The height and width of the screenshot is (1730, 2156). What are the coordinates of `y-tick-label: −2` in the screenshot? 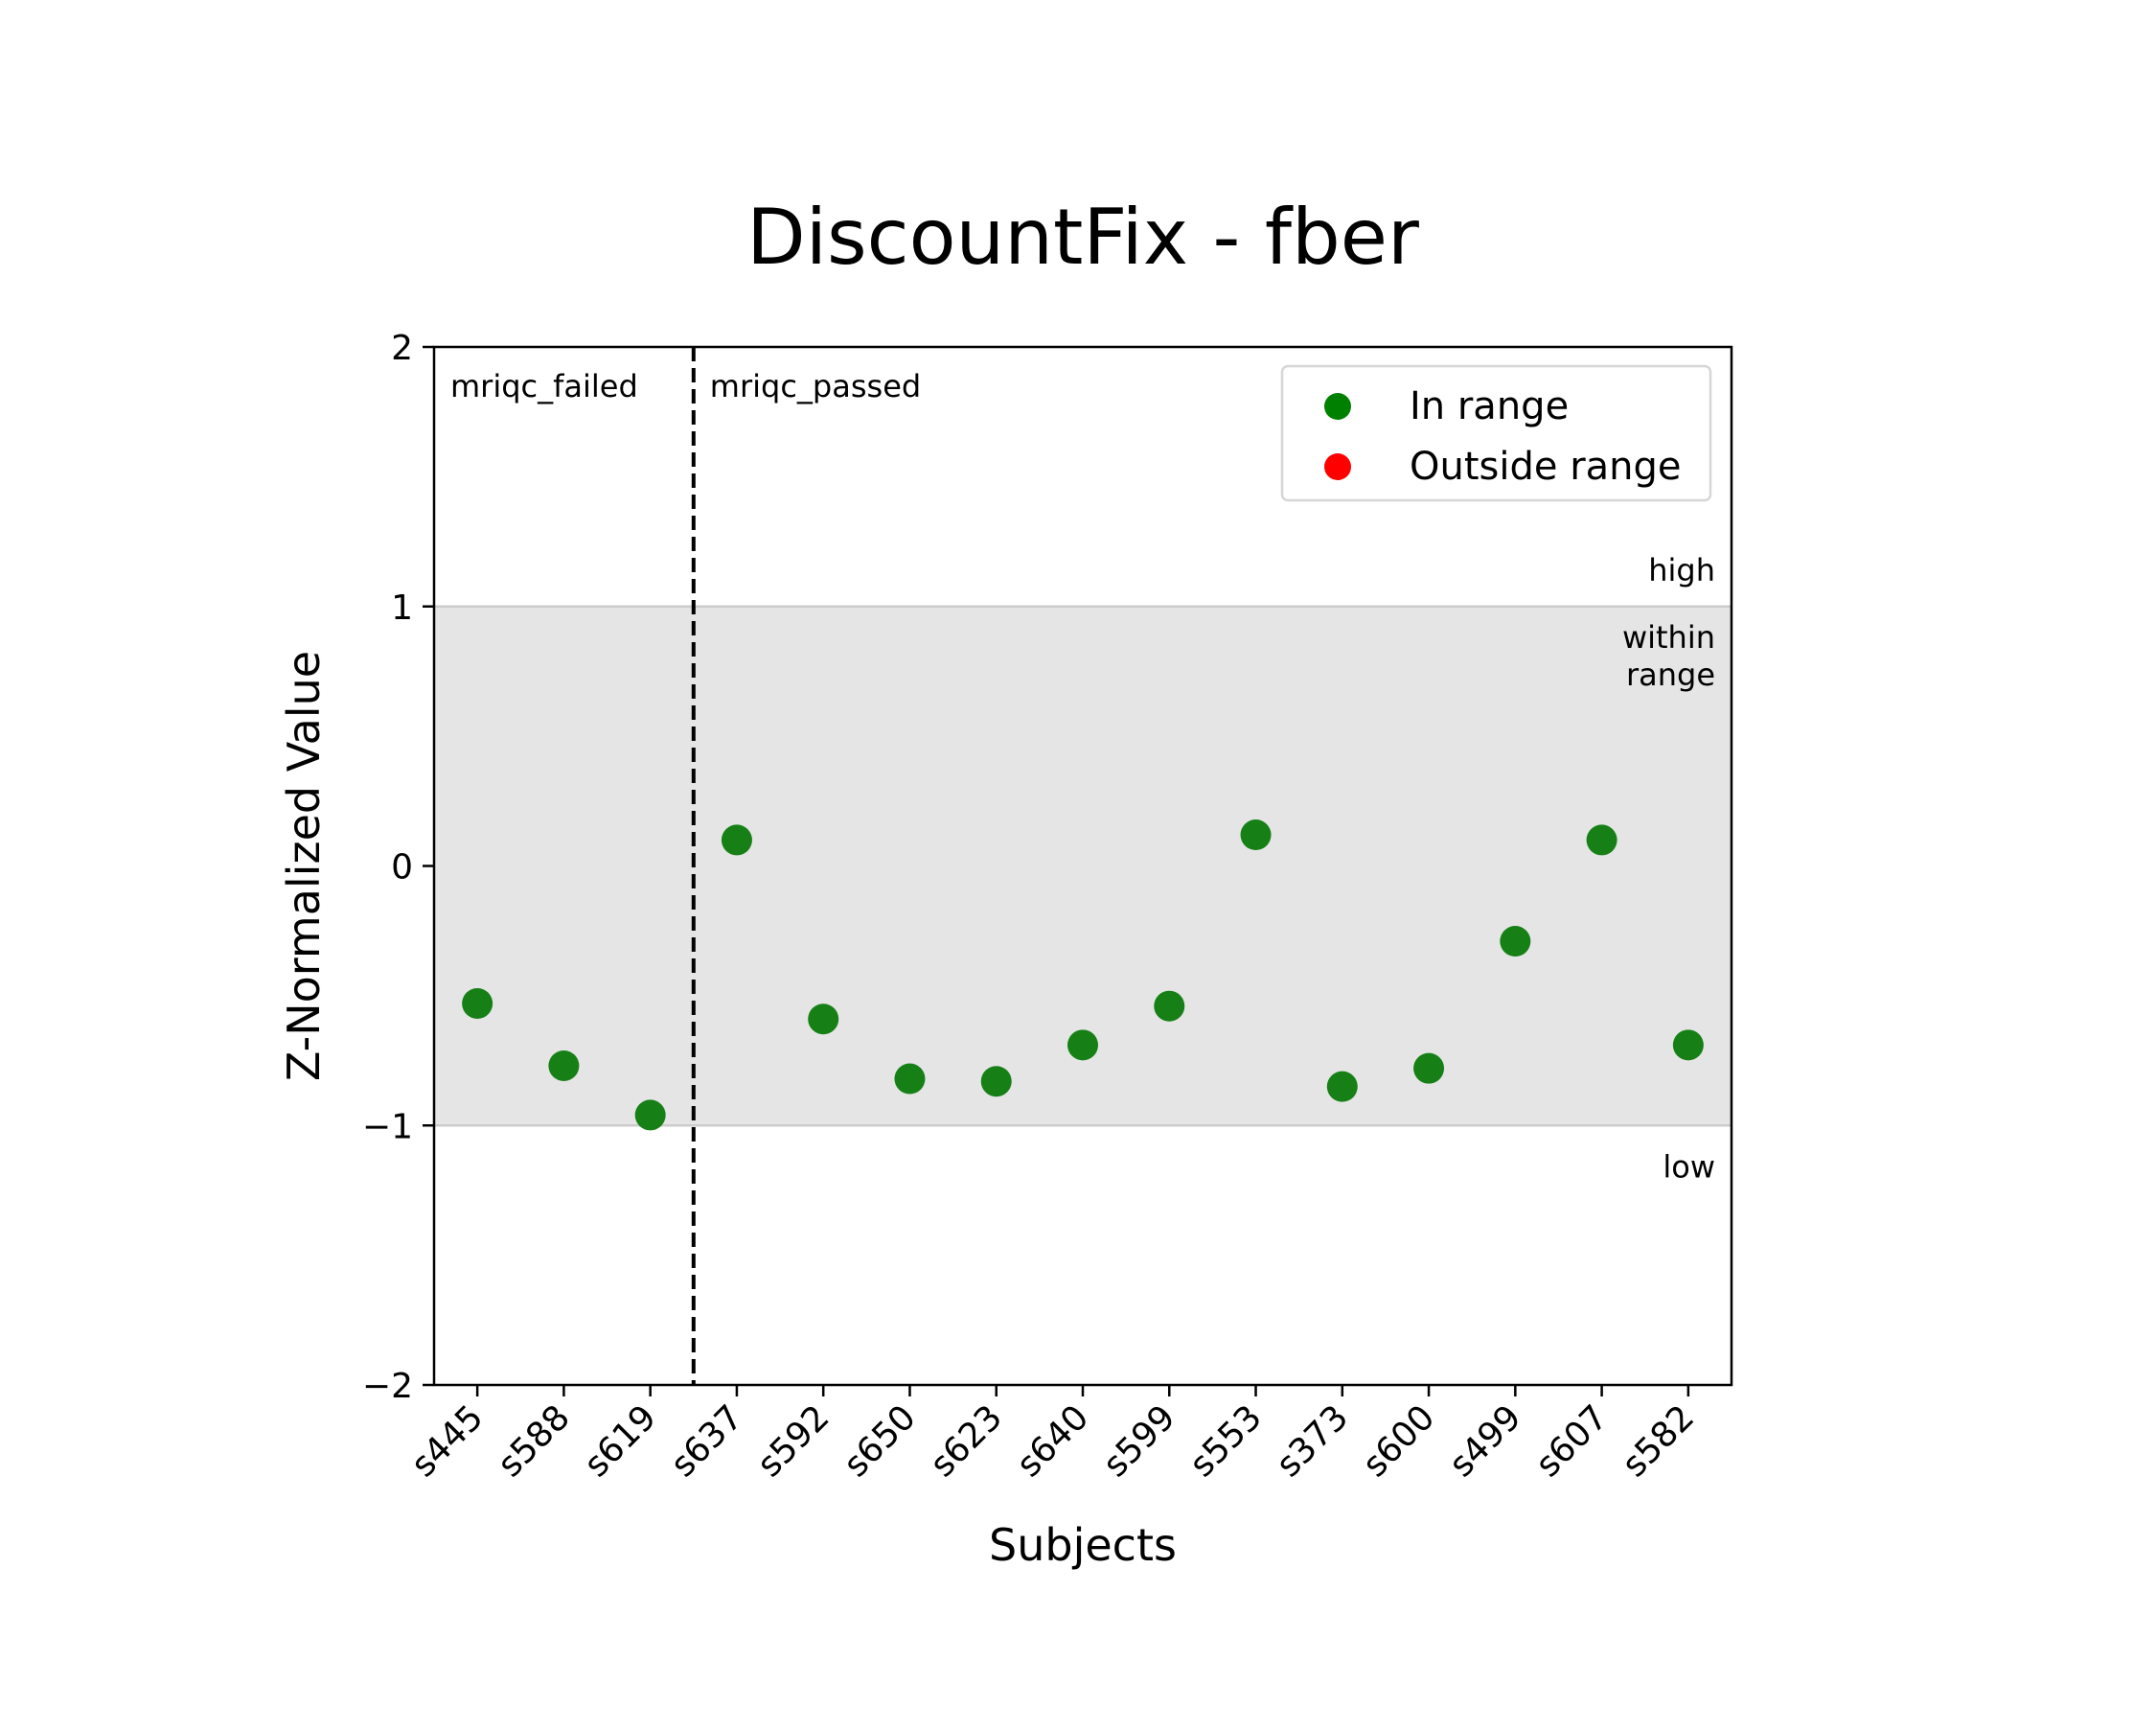 It's located at (387, 1386).